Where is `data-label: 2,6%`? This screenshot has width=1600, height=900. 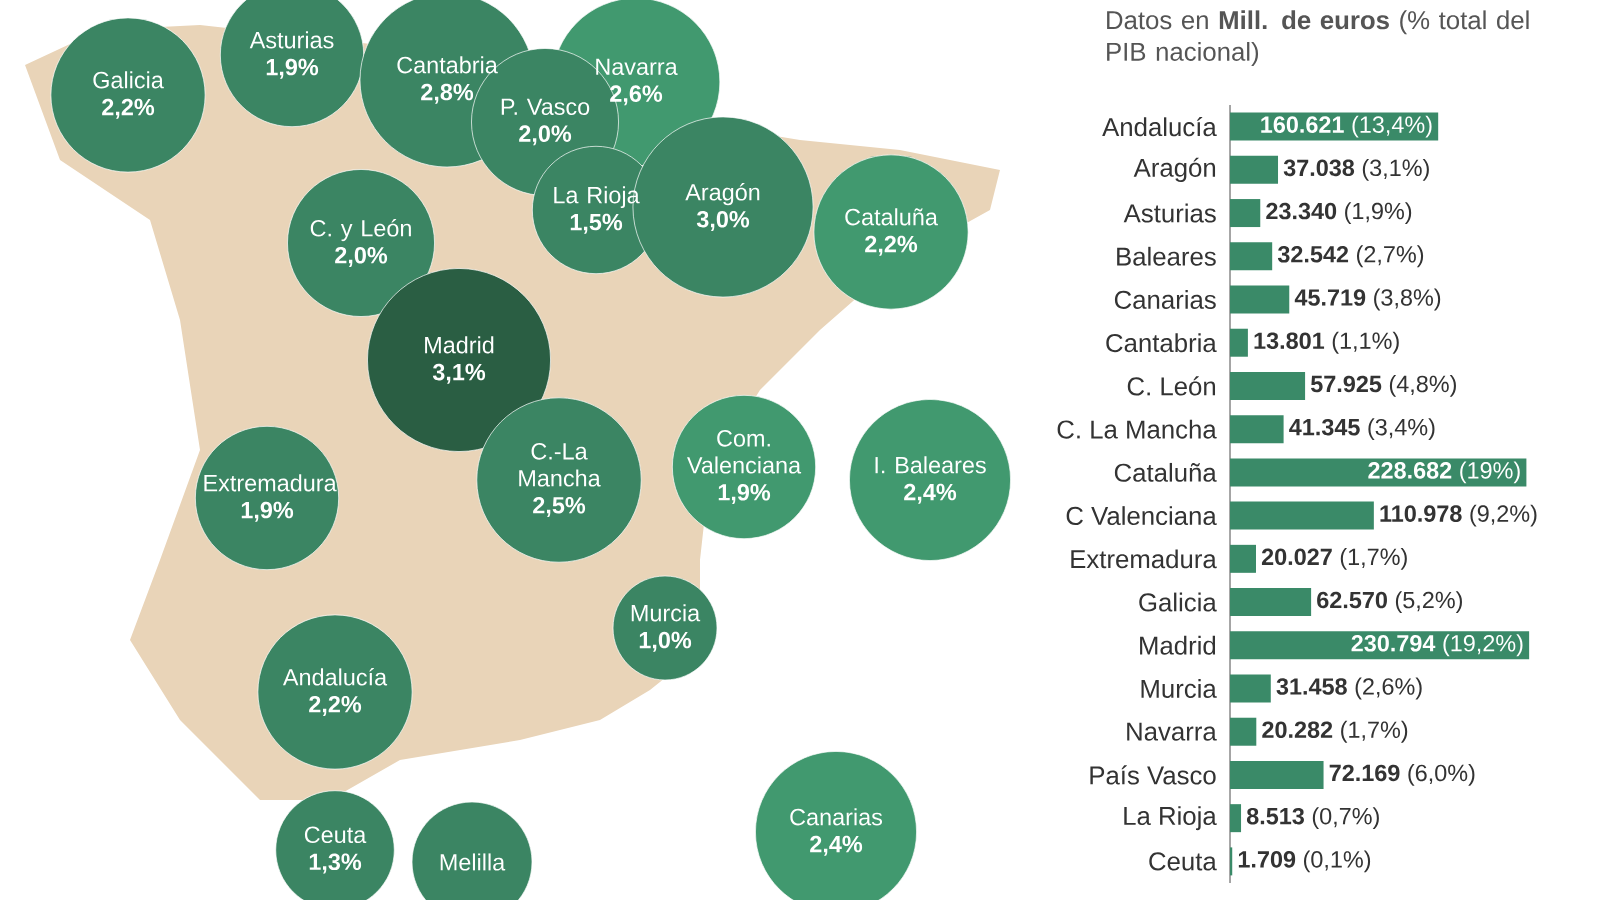
data-label: 2,6% is located at coordinates (636, 95).